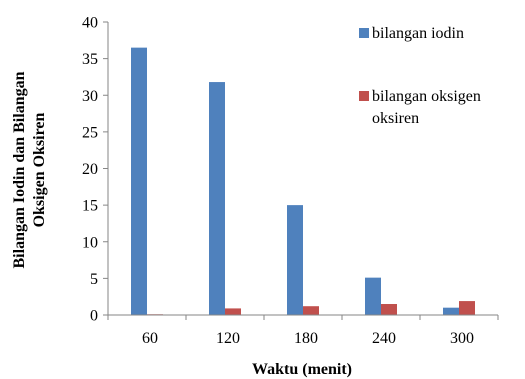  I want to click on y-axis-title-line-1: Bilangan Iodin dan Bilangan, so click(19, 169).